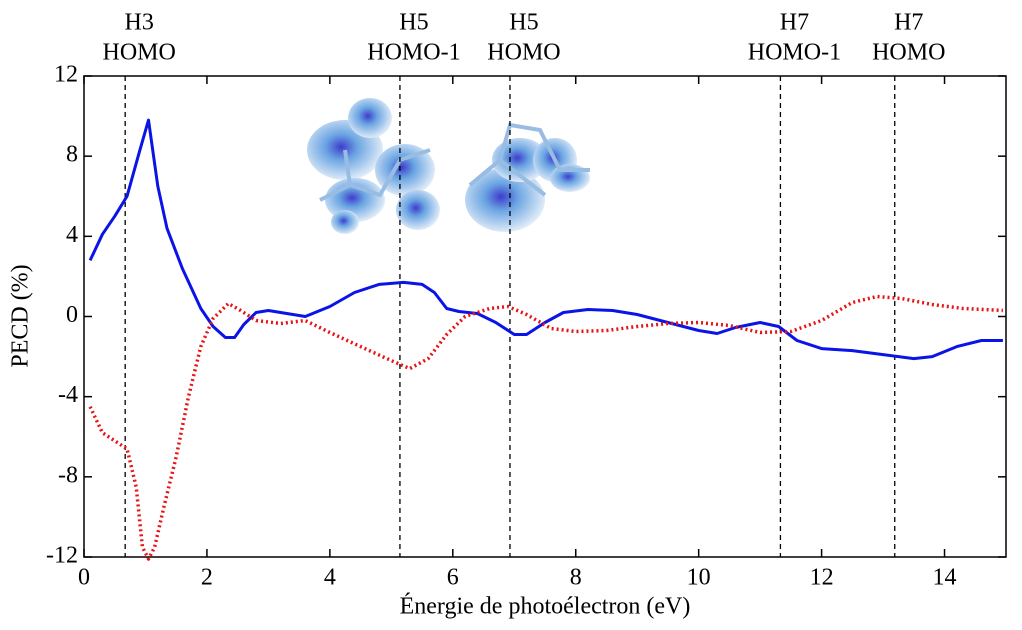  What do you see at coordinates (699, 578) in the screenshot?
I see `x-tick-label: 10` at bounding box center [699, 578].